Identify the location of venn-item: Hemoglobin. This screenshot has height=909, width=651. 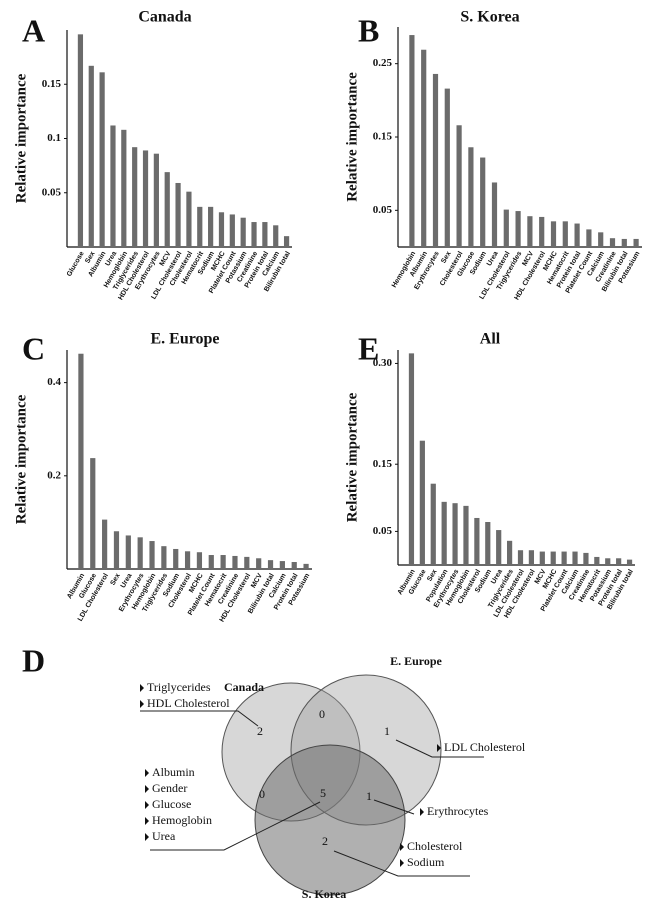
(182, 820).